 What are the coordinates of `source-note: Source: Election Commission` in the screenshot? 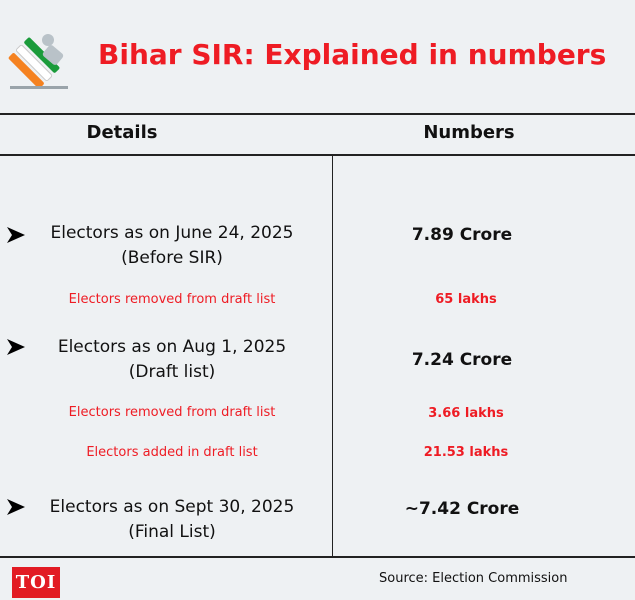 It's located at (473, 578).